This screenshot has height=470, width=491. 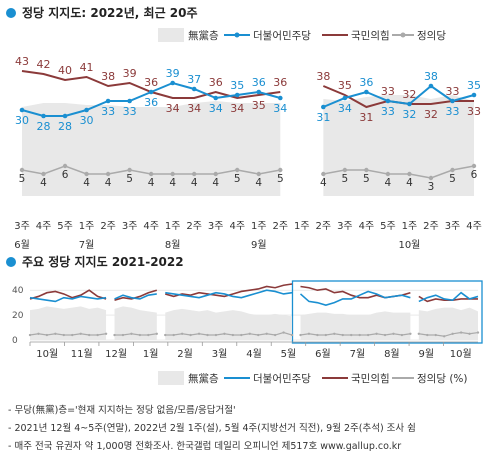 What do you see at coordinates (108, 76) in the screenshot?
I see `ppp-value-label: 38` at bounding box center [108, 76].